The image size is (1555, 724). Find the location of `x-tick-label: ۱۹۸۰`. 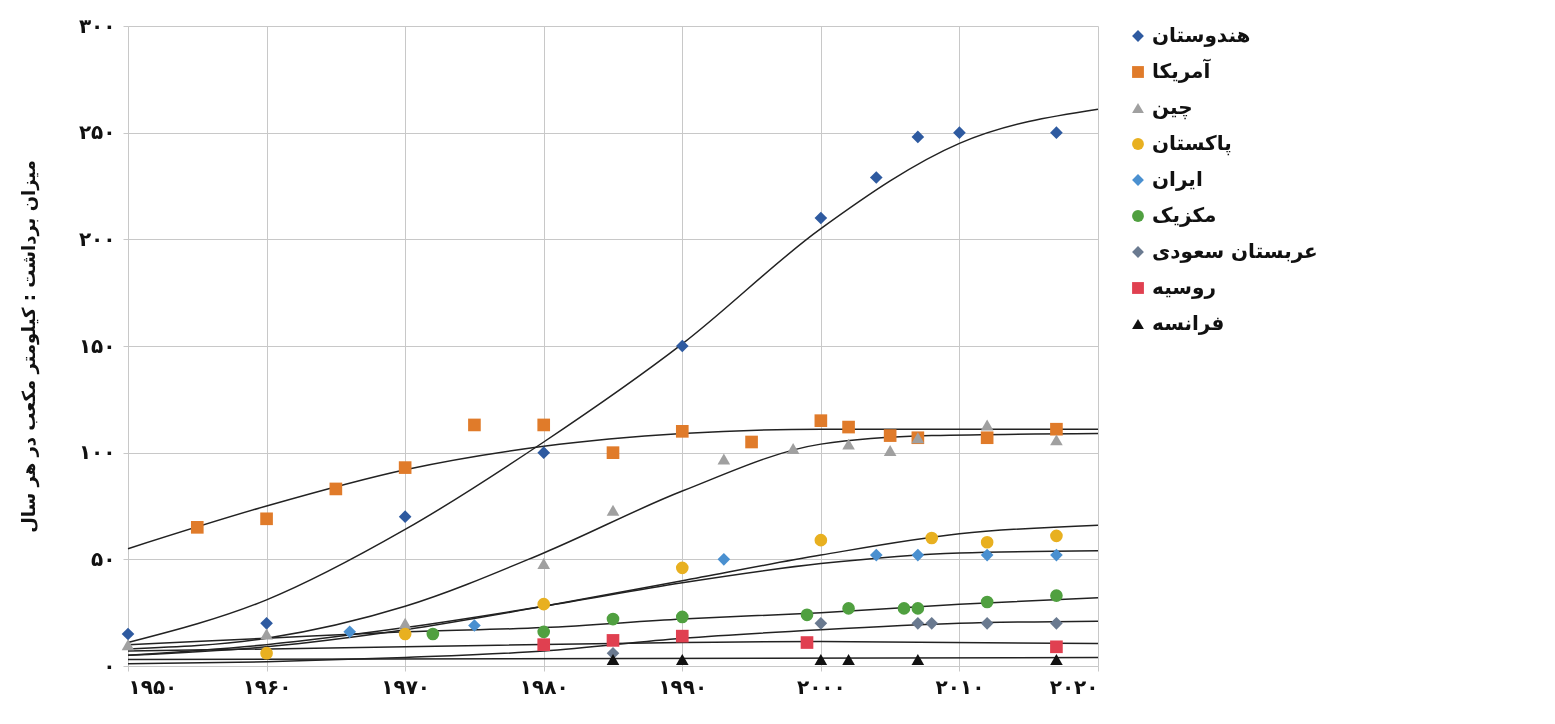

x-tick-label: ۱۹۸۰ is located at coordinates (544, 686).